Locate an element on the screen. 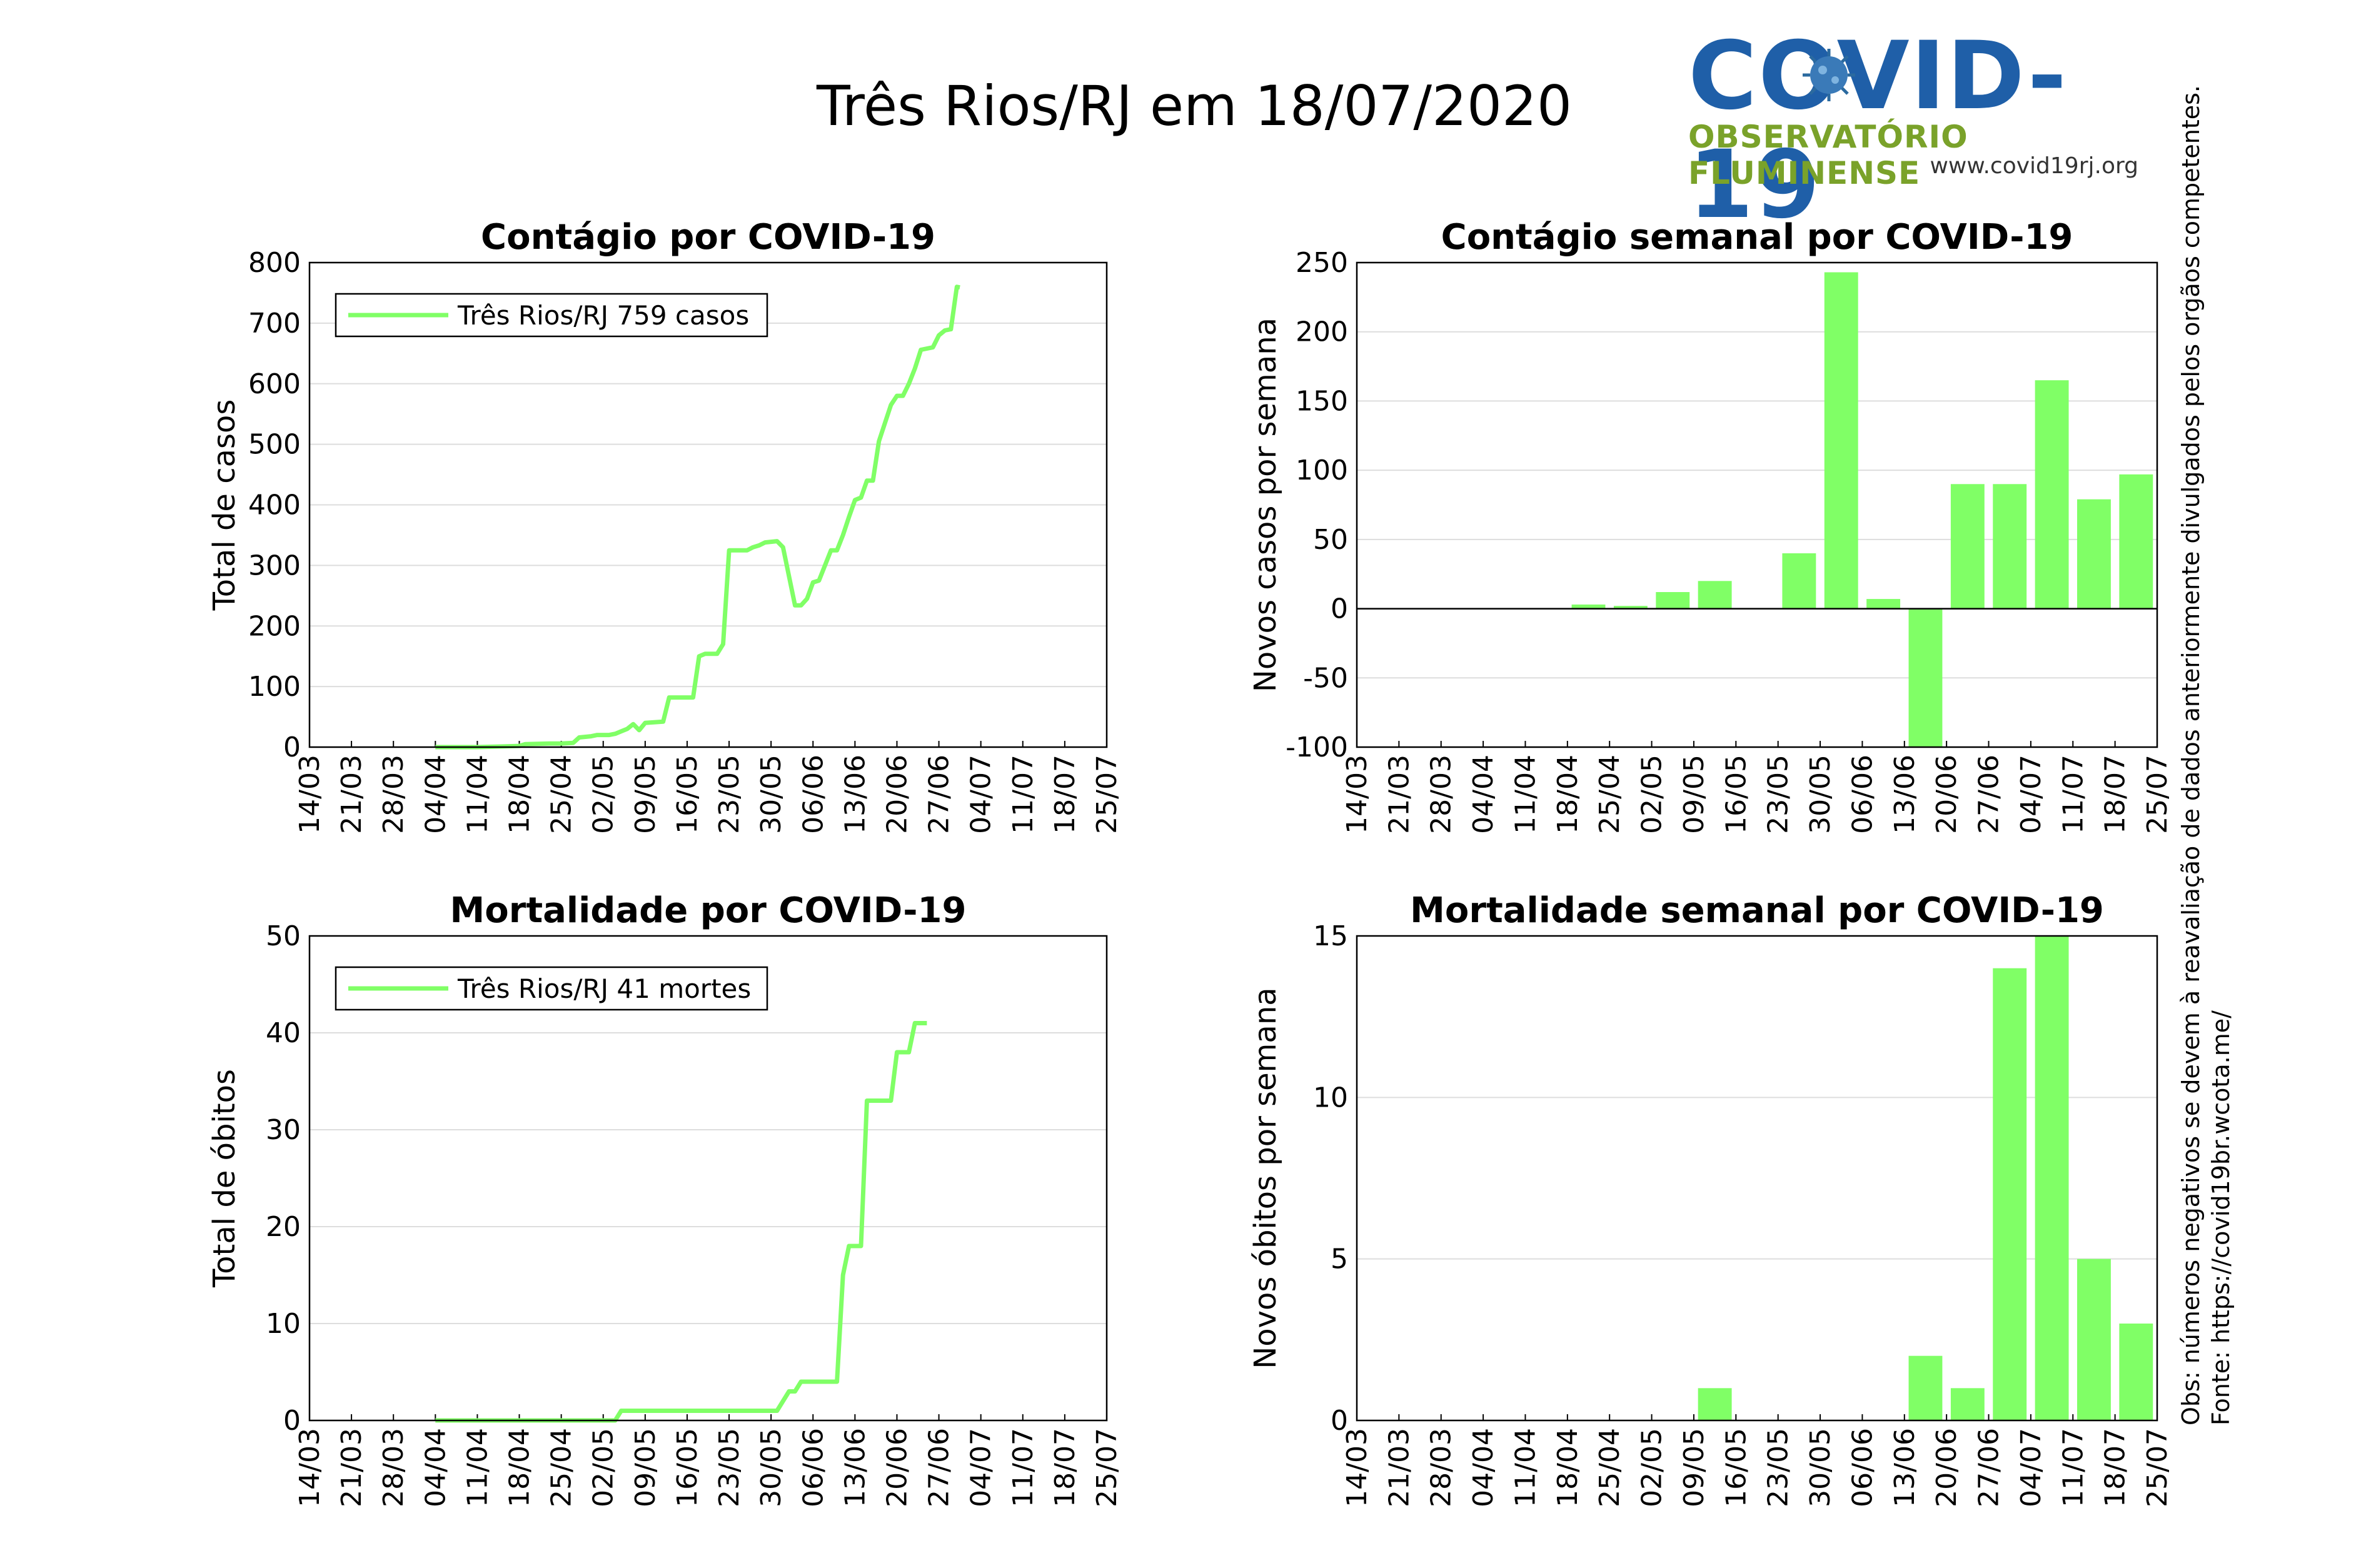  y-tick-label: 400 is located at coordinates (275, 505).